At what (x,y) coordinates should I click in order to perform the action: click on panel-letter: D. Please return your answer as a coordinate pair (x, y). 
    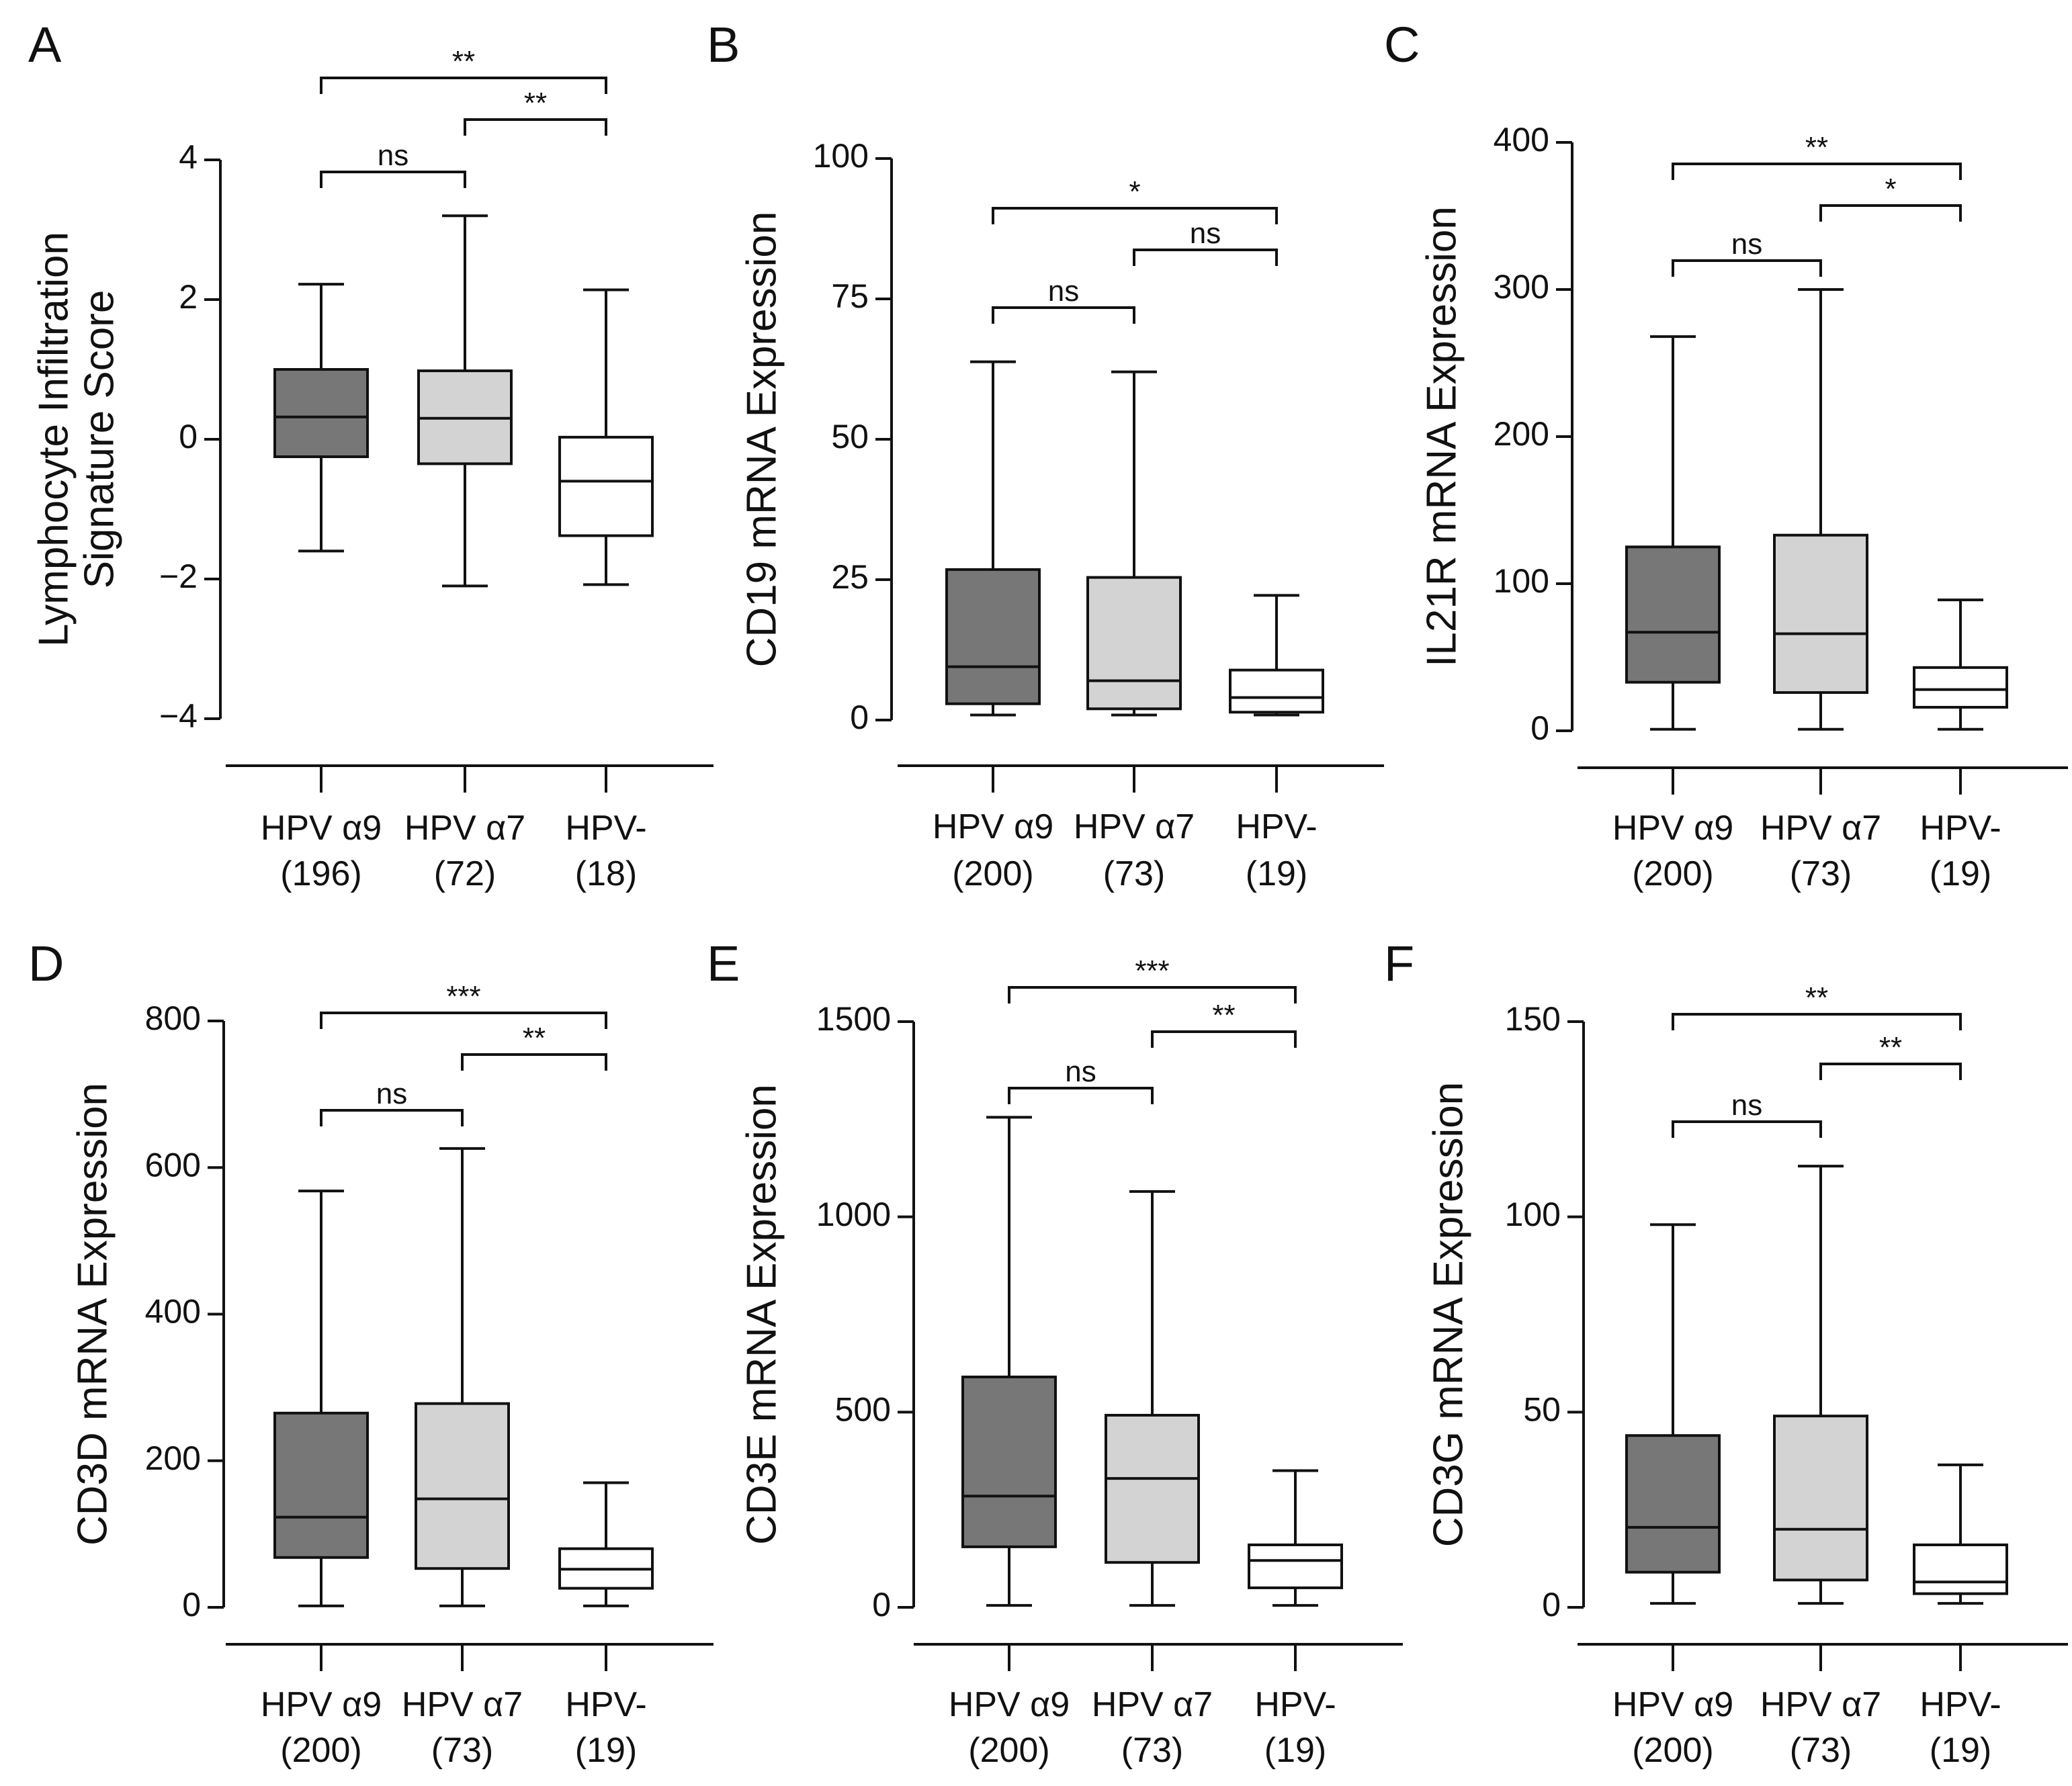
    Looking at the image, I should click on (46, 963).